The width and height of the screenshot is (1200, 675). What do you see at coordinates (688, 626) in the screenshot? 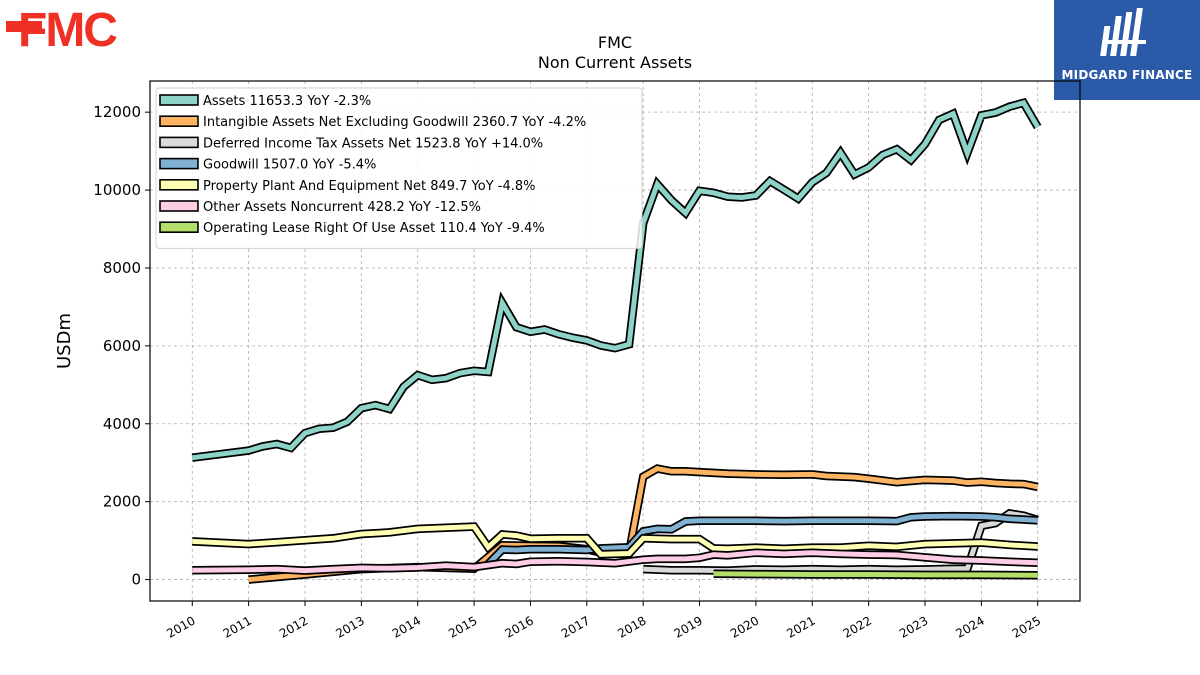
I see `x-tick-label: 2019` at bounding box center [688, 626].